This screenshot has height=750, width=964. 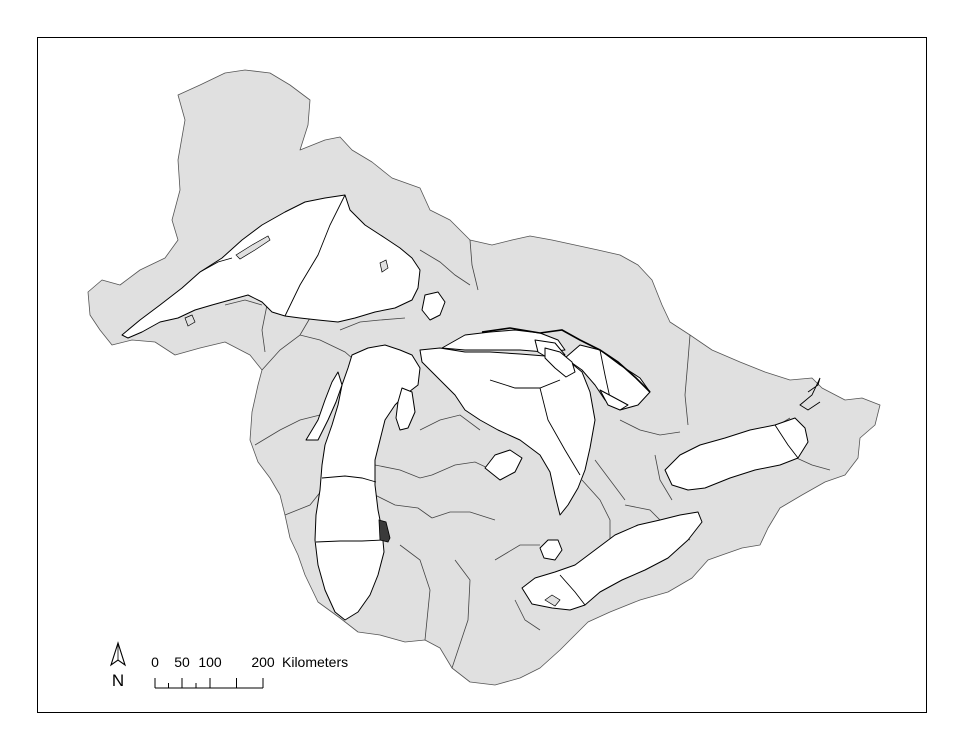 I want to click on lake-superior, so click(x=271, y=266).